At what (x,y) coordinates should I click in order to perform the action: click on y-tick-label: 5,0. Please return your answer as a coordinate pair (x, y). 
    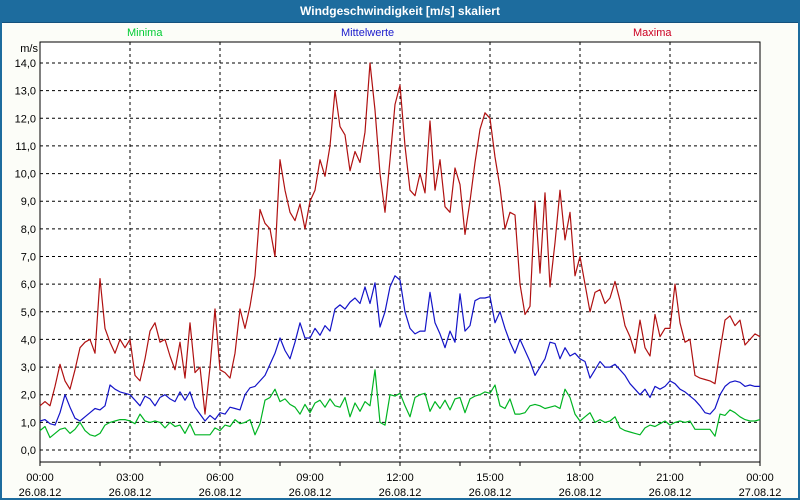
    Looking at the image, I should click on (28, 313).